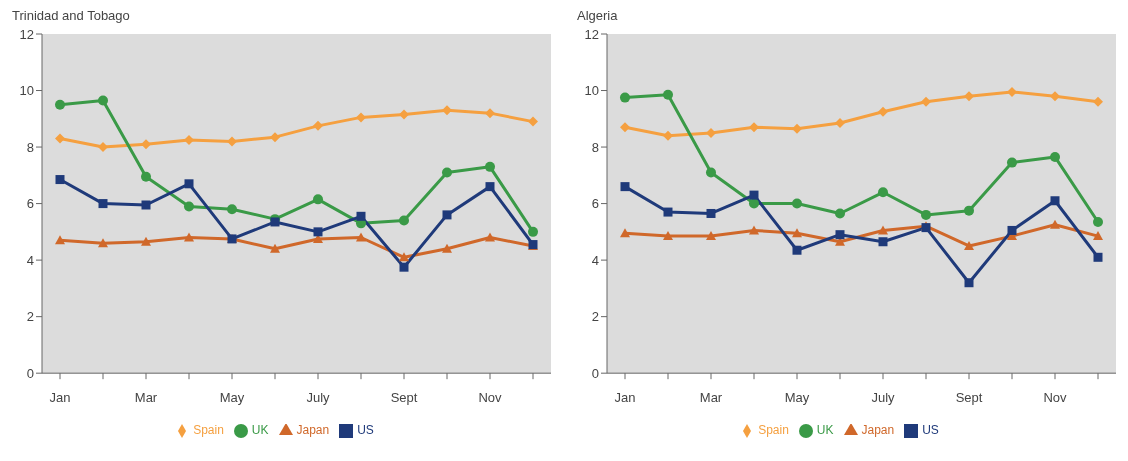  Describe the element at coordinates (71, 16) in the screenshot. I see `chart-title: Trinidad and Tobago` at that location.